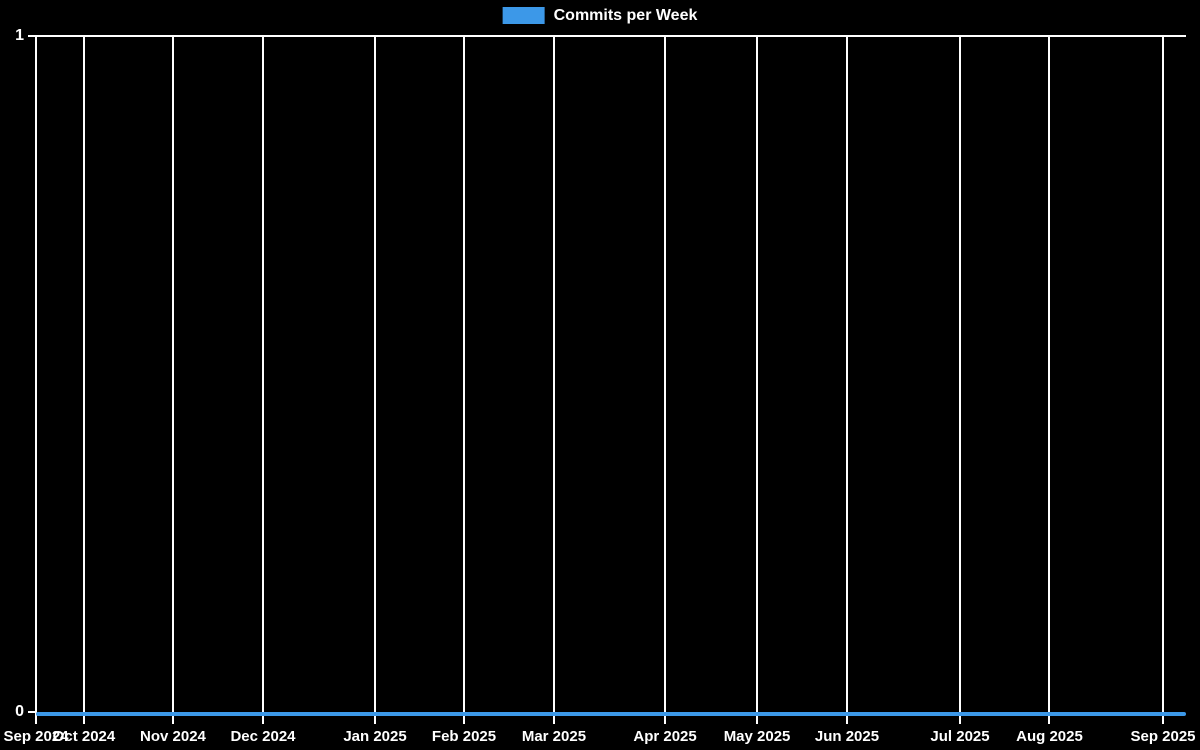  I want to click on x-tick-label: Feb 2025, so click(464, 736).